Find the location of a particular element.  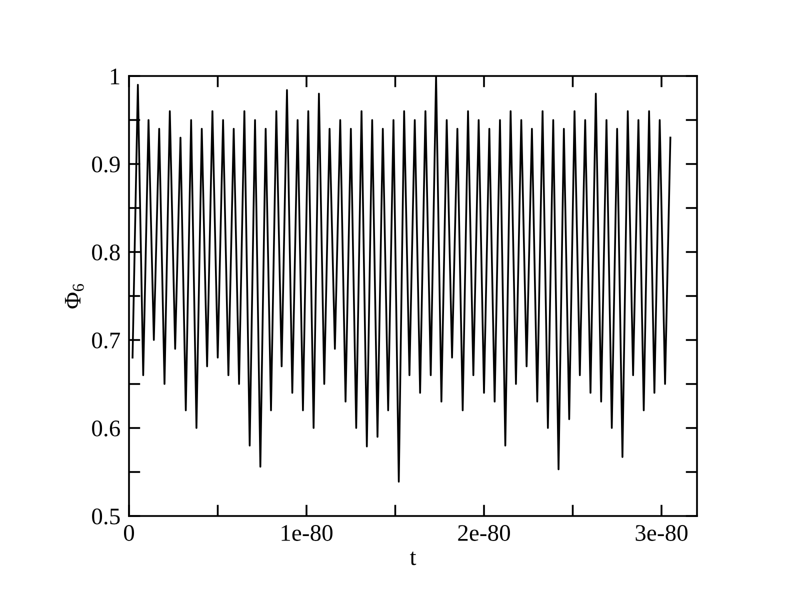

x-axis-title: t is located at coordinates (413, 559).